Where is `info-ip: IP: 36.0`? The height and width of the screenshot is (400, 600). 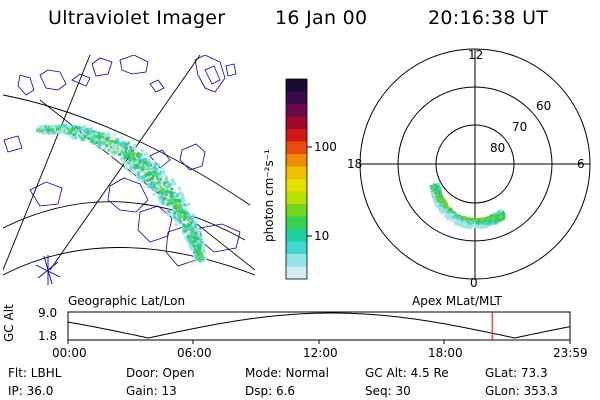
info-ip: IP: 36.0 is located at coordinates (31, 391).